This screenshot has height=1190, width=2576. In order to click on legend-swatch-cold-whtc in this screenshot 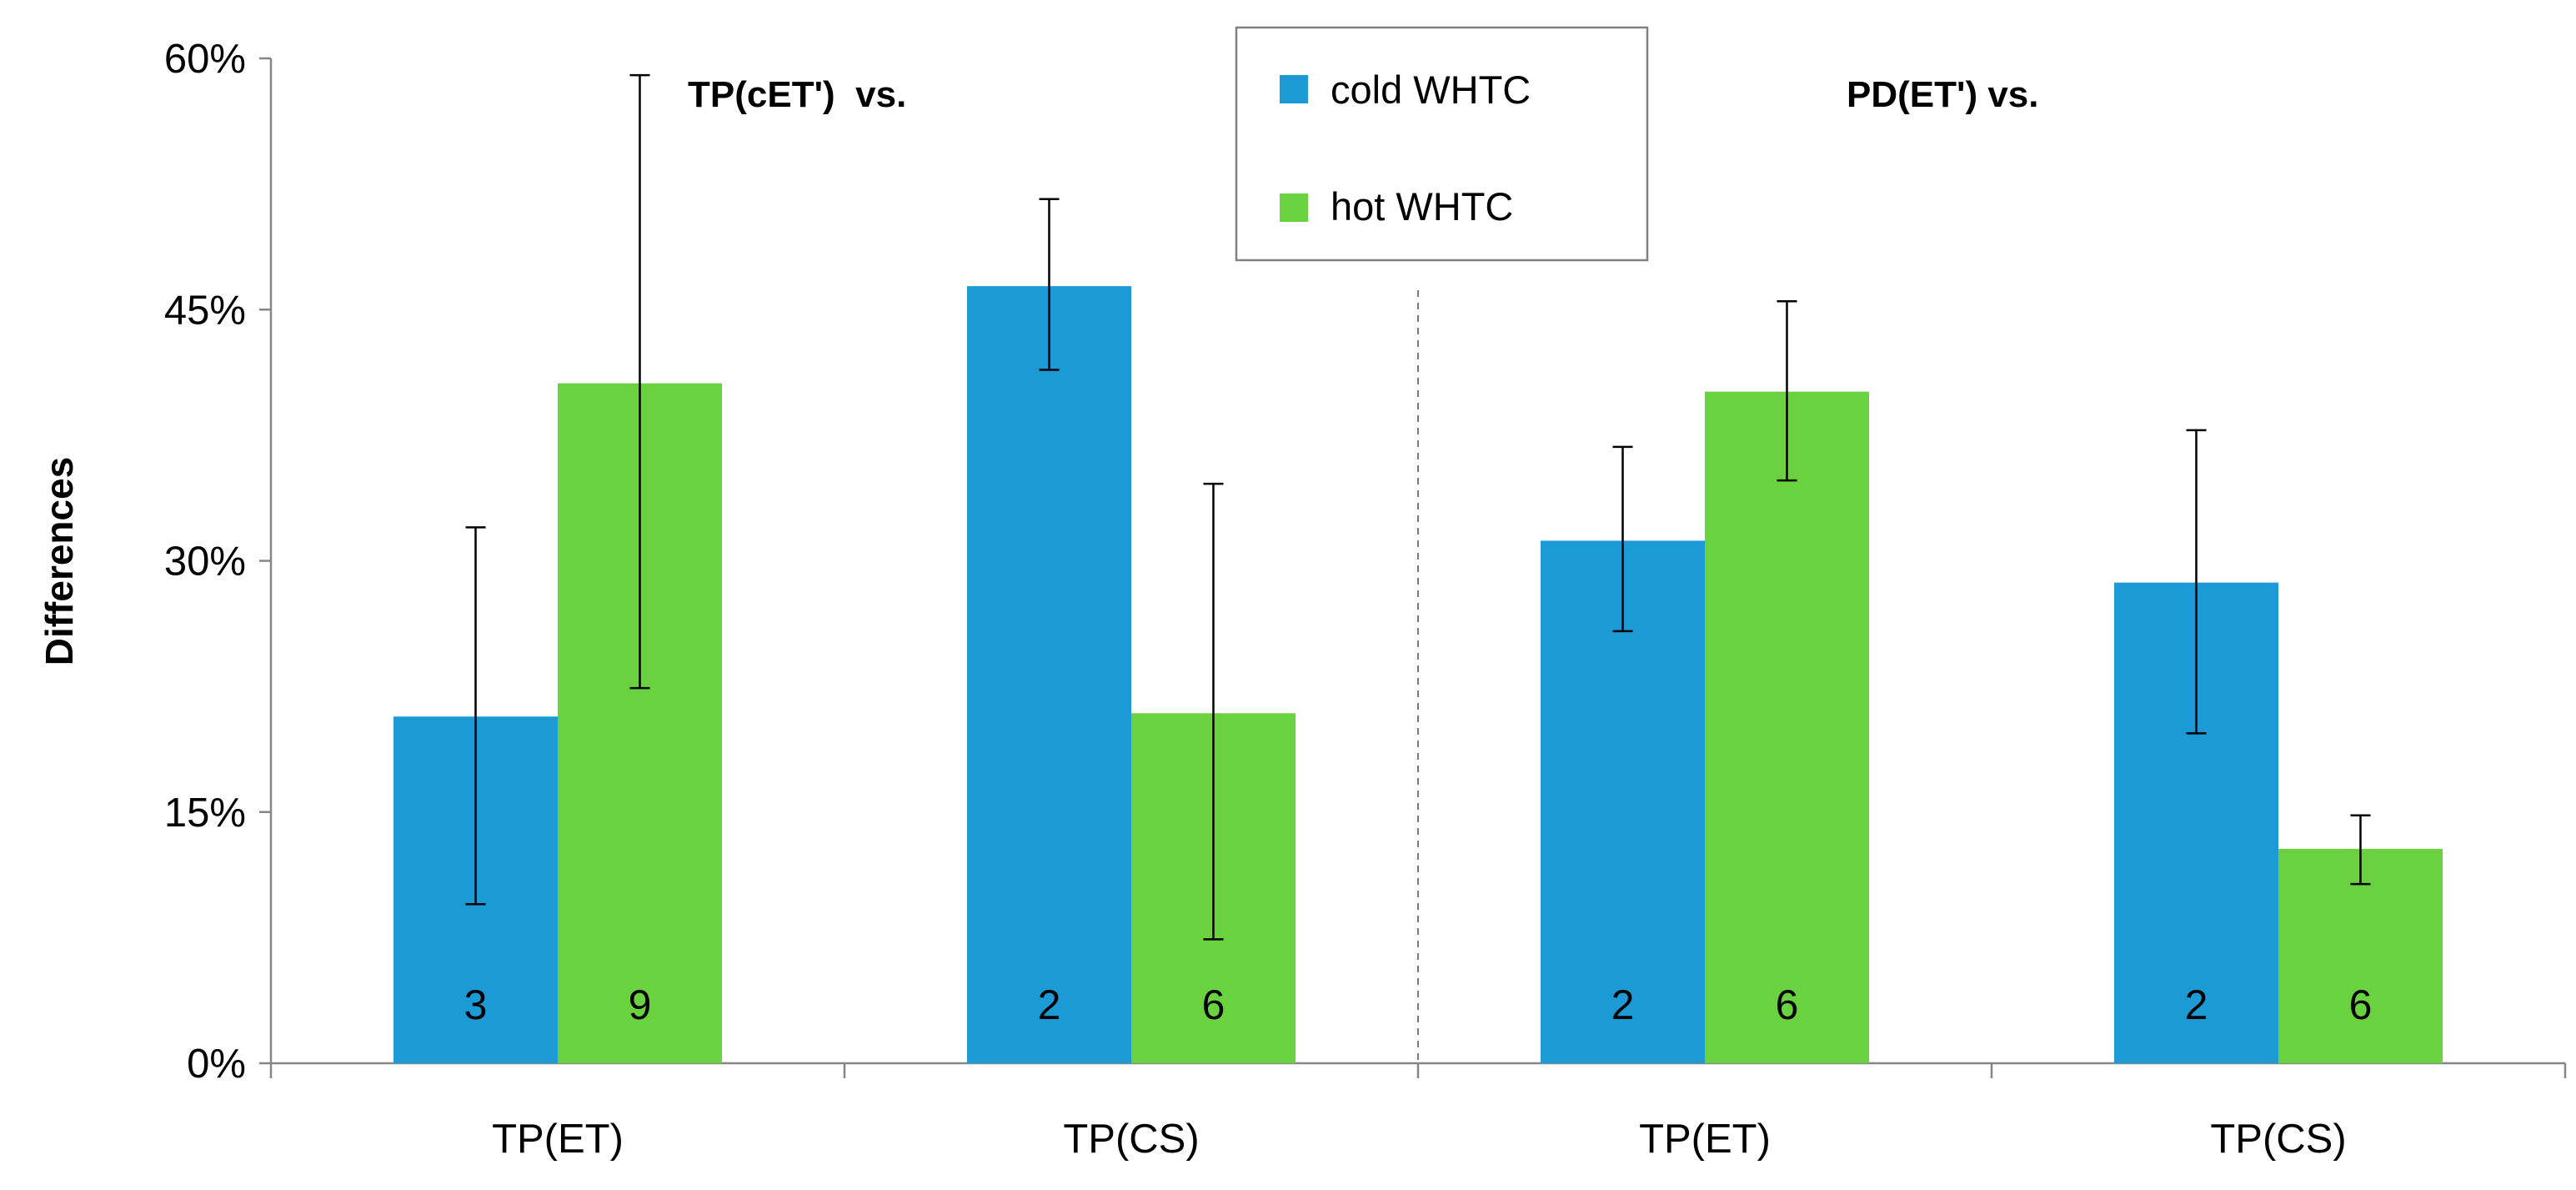, I will do `click(1294, 89)`.